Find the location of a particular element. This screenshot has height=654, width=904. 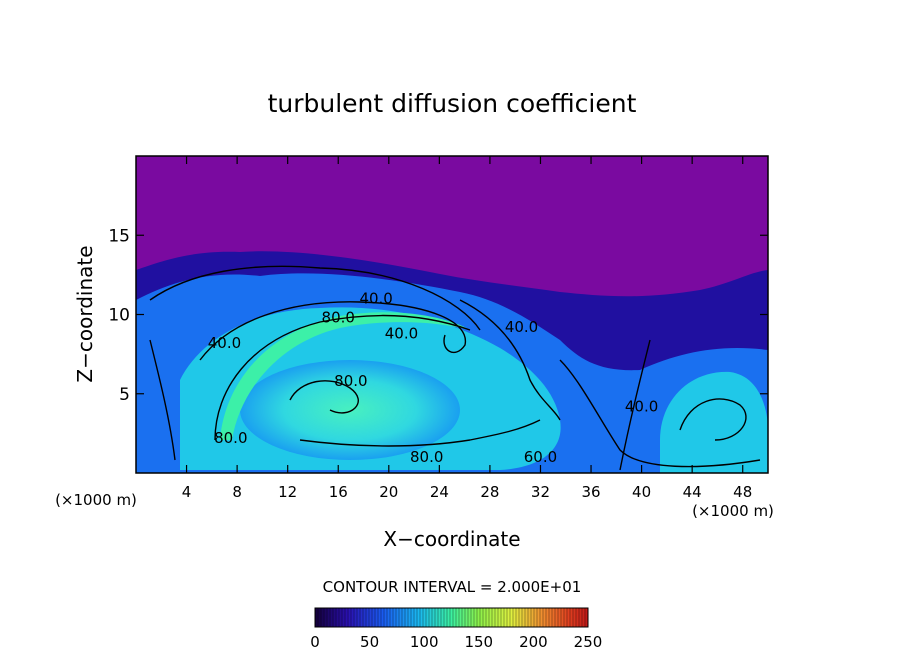

colorbar-tick-label: 250 is located at coordinates (588, 642).